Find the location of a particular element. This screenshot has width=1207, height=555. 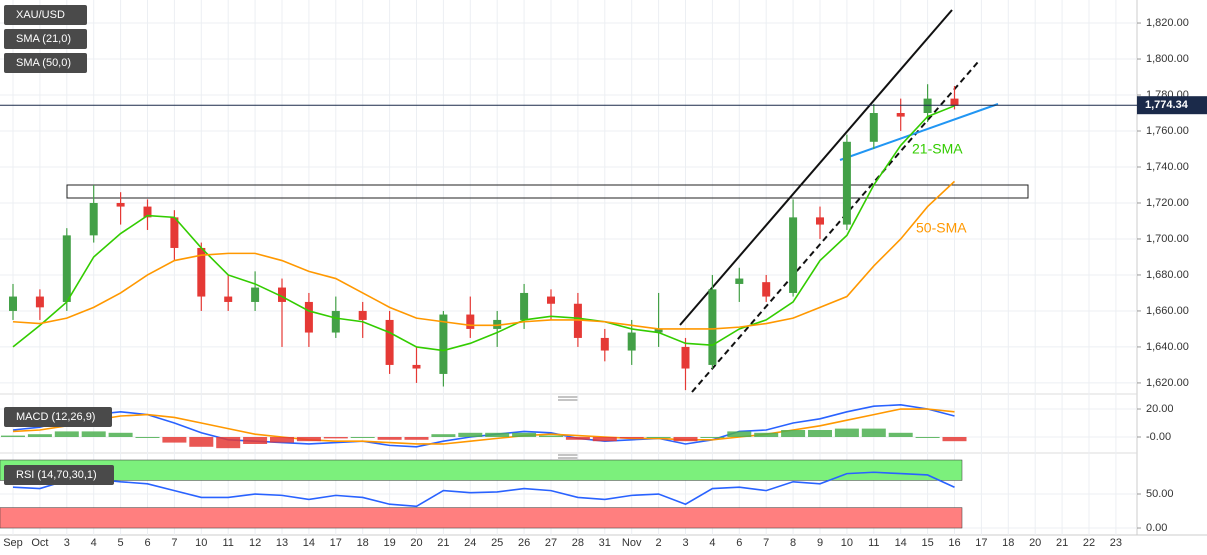

x-tick-label: 13 is located at coordinates (282, 543).